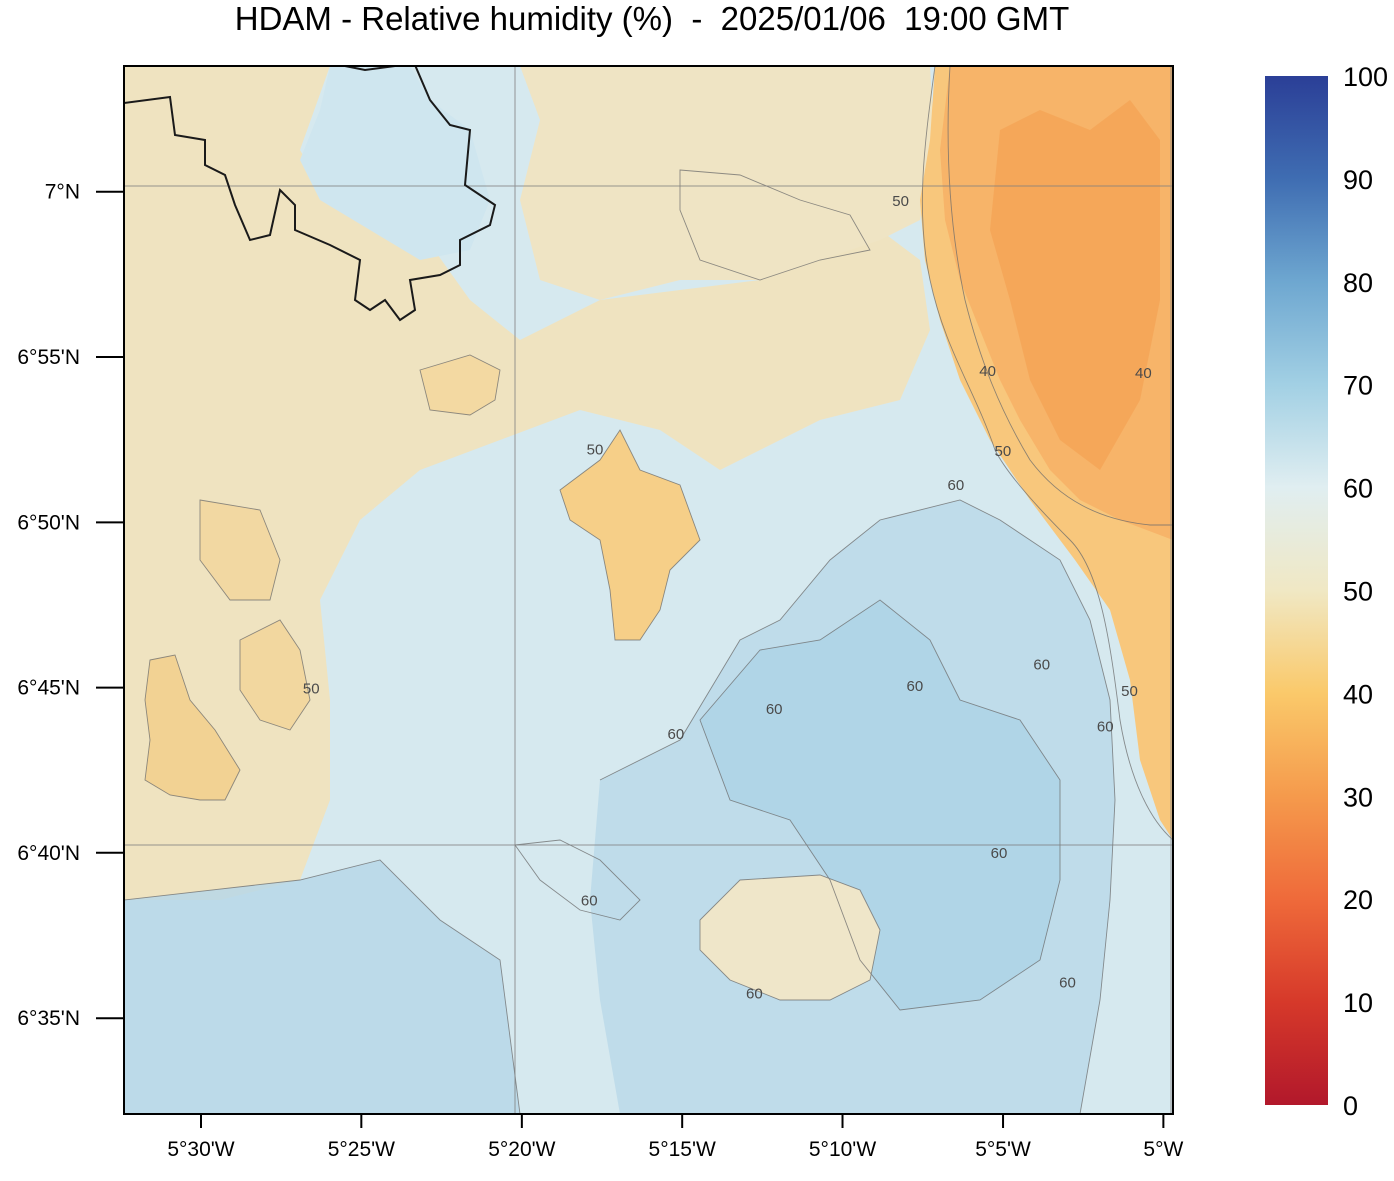  What do you see at coordinates (630, 535) in the screenshot?
I see `central-dry-patch` at bounding box center [630, 535].